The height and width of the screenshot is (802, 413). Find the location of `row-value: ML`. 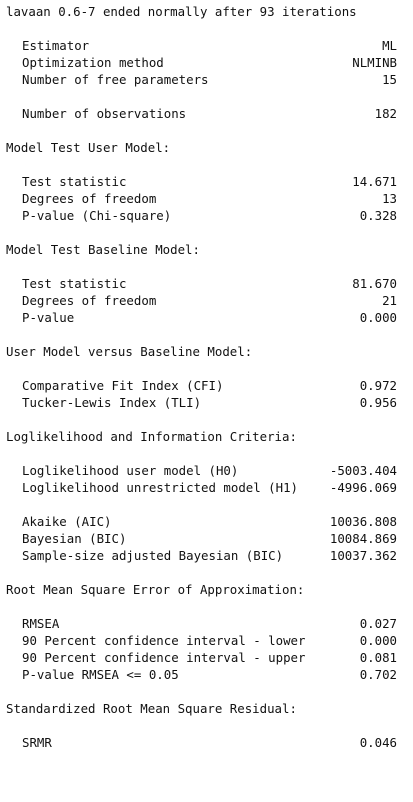

row-value: ML is located at coordinates (389, 45).